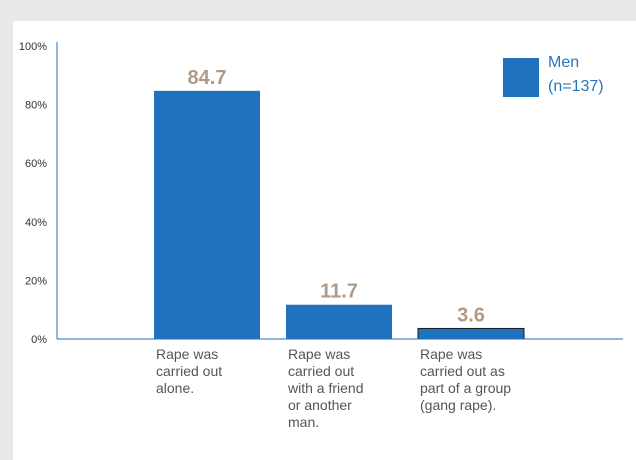  Describe the element at coordinates (462, 371) in the screenshot. I see `category-label-line: carried out as` at that location.